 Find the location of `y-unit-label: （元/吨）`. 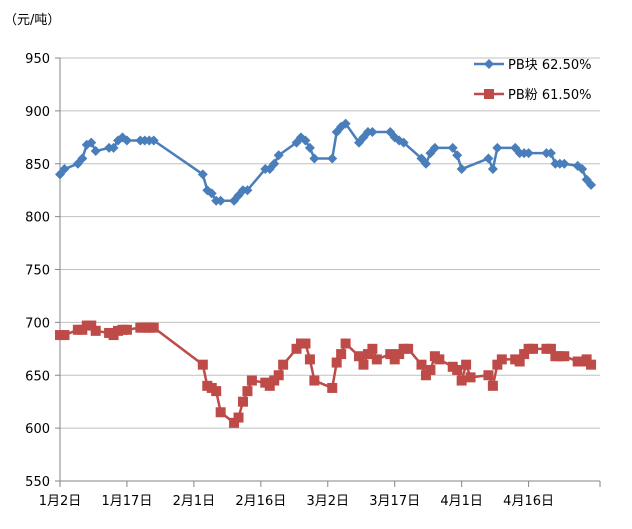

y-unit-label: （元/吨） is located at coordinates (32, 20).